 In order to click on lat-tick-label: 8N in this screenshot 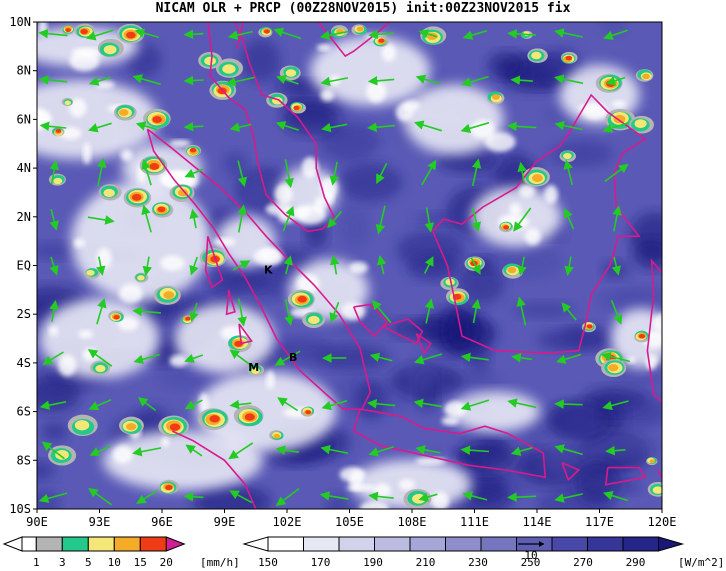, I will do `click(24, 71)`.